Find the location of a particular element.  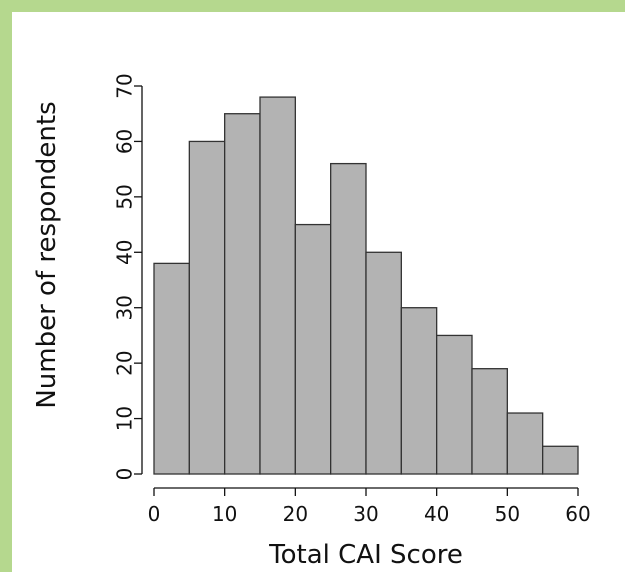

x-tick-label-40: 40 is located at coordinates (436, 514).